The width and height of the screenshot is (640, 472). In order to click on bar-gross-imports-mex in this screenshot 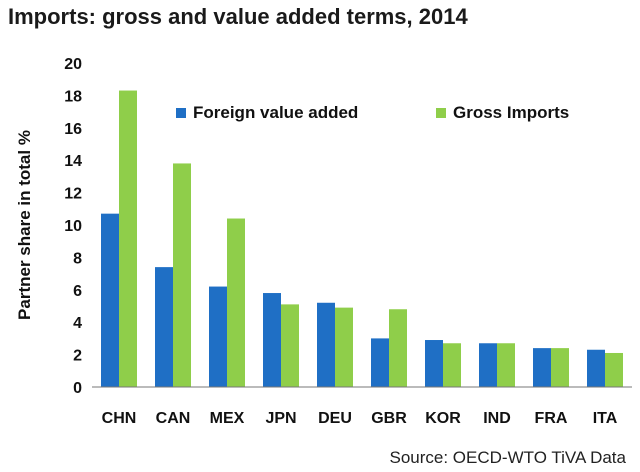, I will do `click(236, 302)`.